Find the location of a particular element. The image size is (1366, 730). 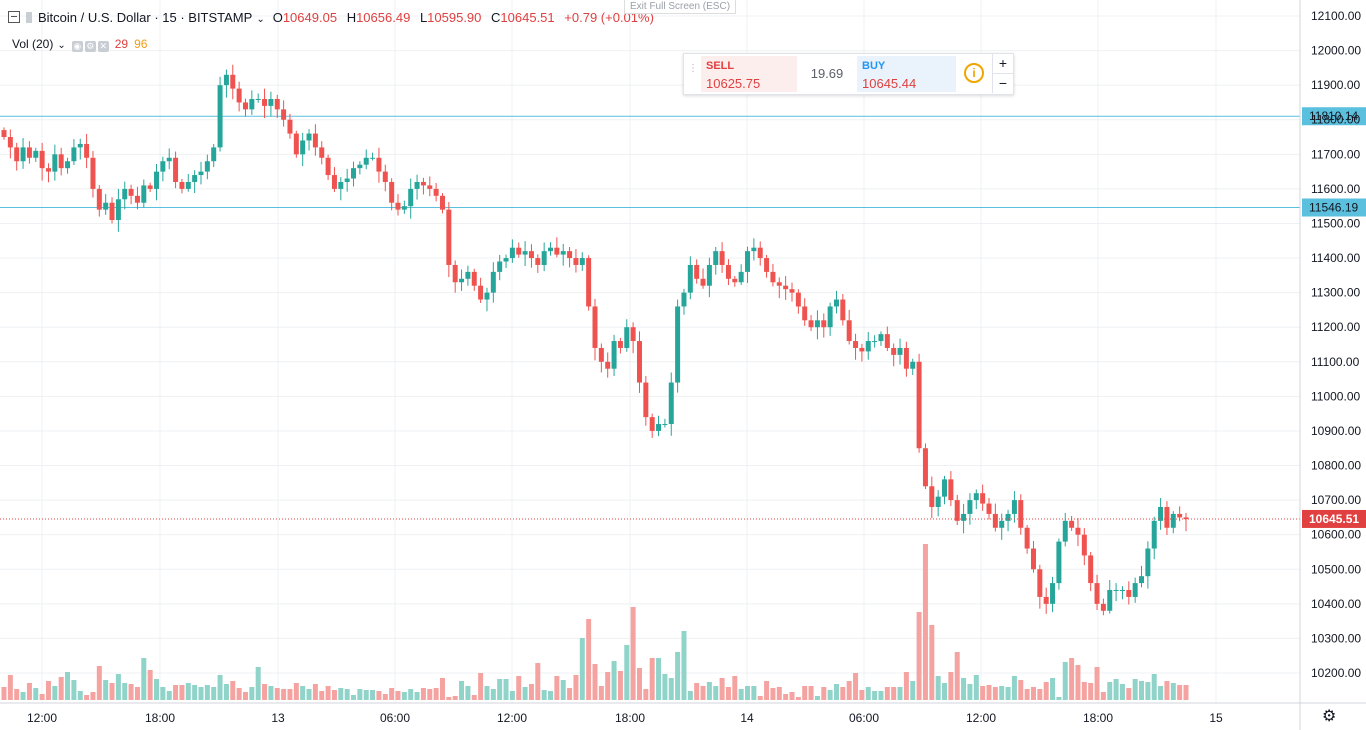

plus-button: + is located at coordinates (1002, 63).